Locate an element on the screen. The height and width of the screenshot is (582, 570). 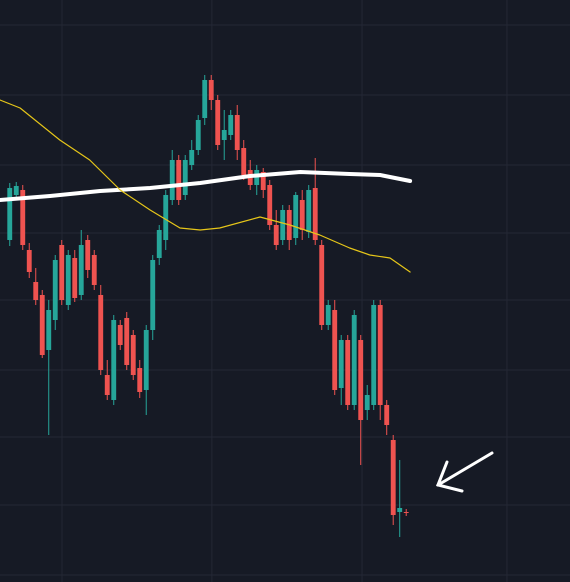
arrow-annotation is located at coordinates (464, 472).